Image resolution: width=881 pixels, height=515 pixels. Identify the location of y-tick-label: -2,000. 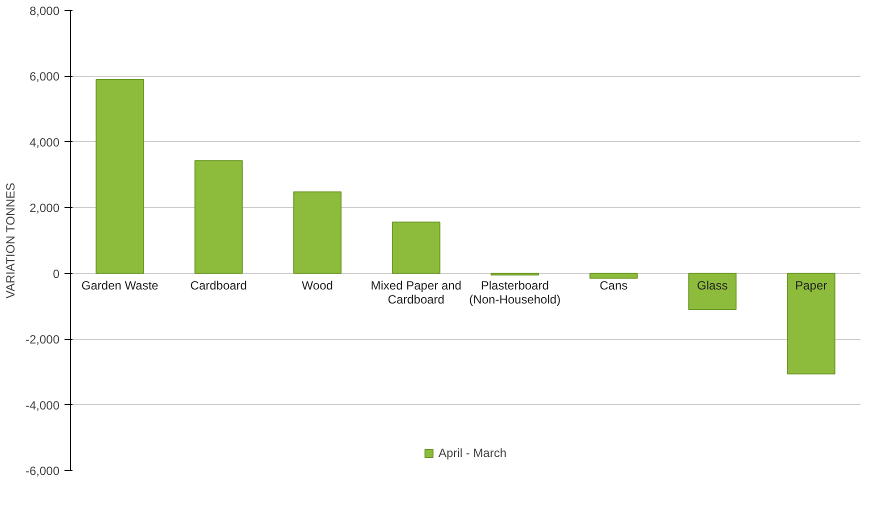
(42, 339).